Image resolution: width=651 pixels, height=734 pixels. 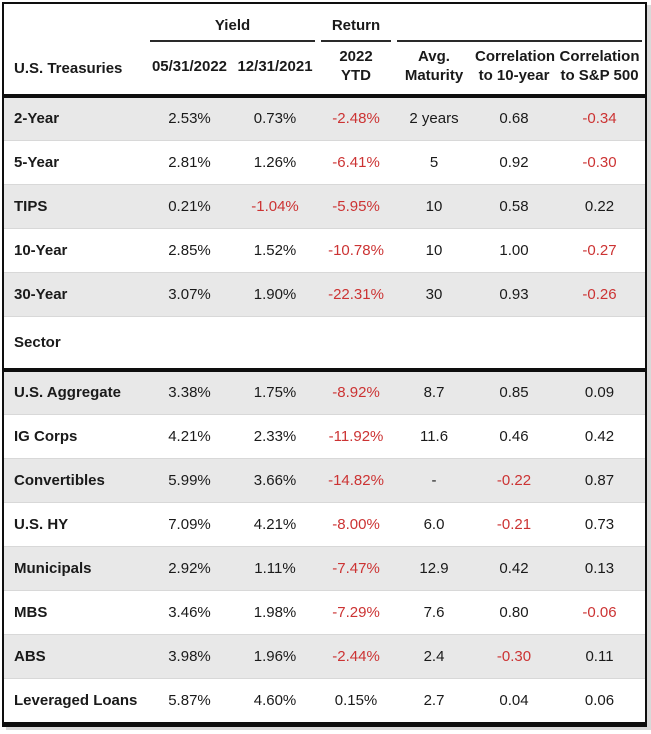 What do you see at coordinates (356, 656) in the screenshot?
I see `table-cell-return-2022-ytd: -2.44%` at bounding box center [356, 656].